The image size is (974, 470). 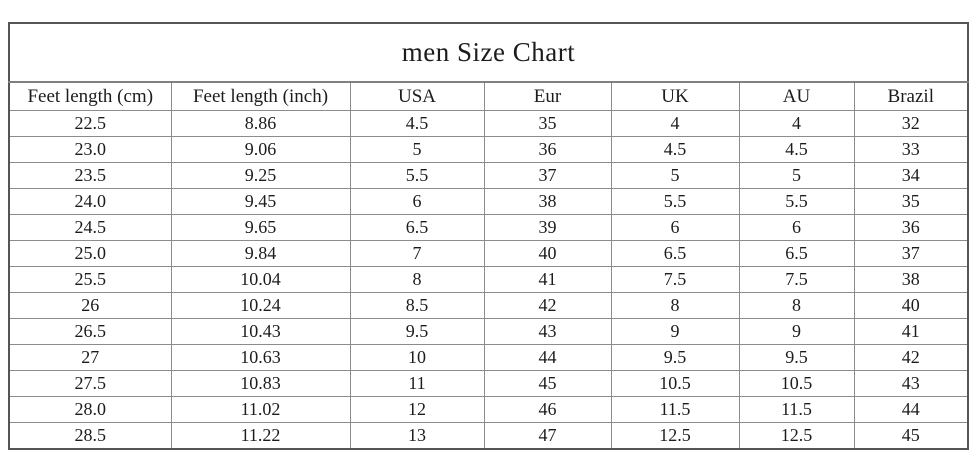 I want to click on column-header: Feet length (inch), so click(x=260, y=96).